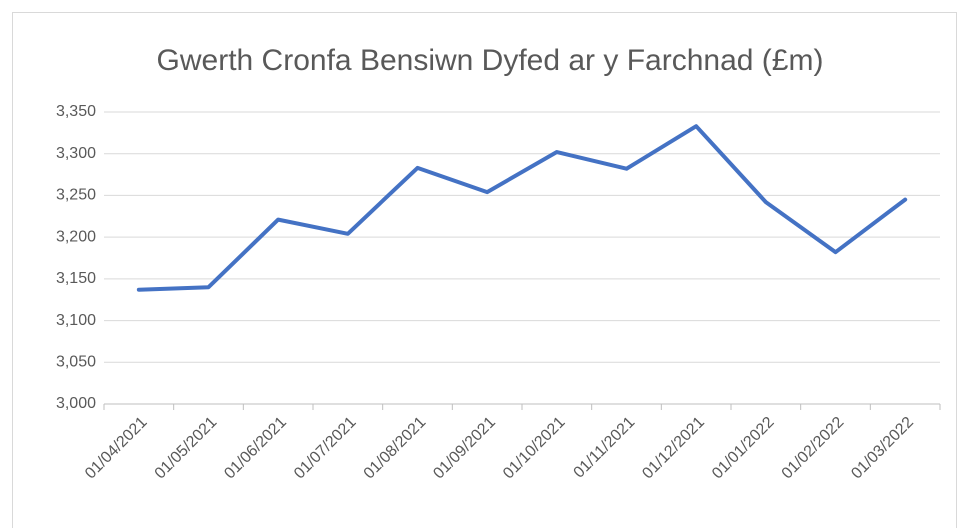 This screenshot has width=958, height=528. I want to click on y-tick-label: 3,250, so click(76, 195).